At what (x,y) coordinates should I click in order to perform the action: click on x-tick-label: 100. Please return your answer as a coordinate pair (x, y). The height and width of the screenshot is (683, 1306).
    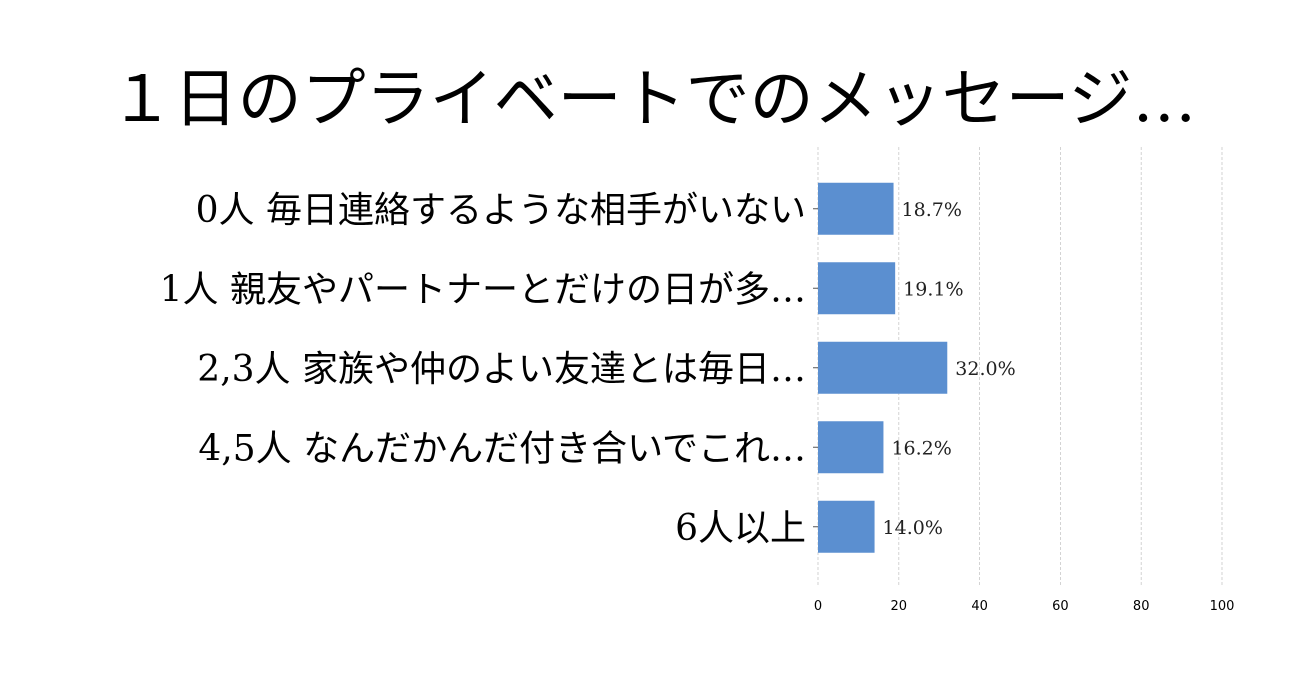
    Looking at the image, I should click on (1222, 606).